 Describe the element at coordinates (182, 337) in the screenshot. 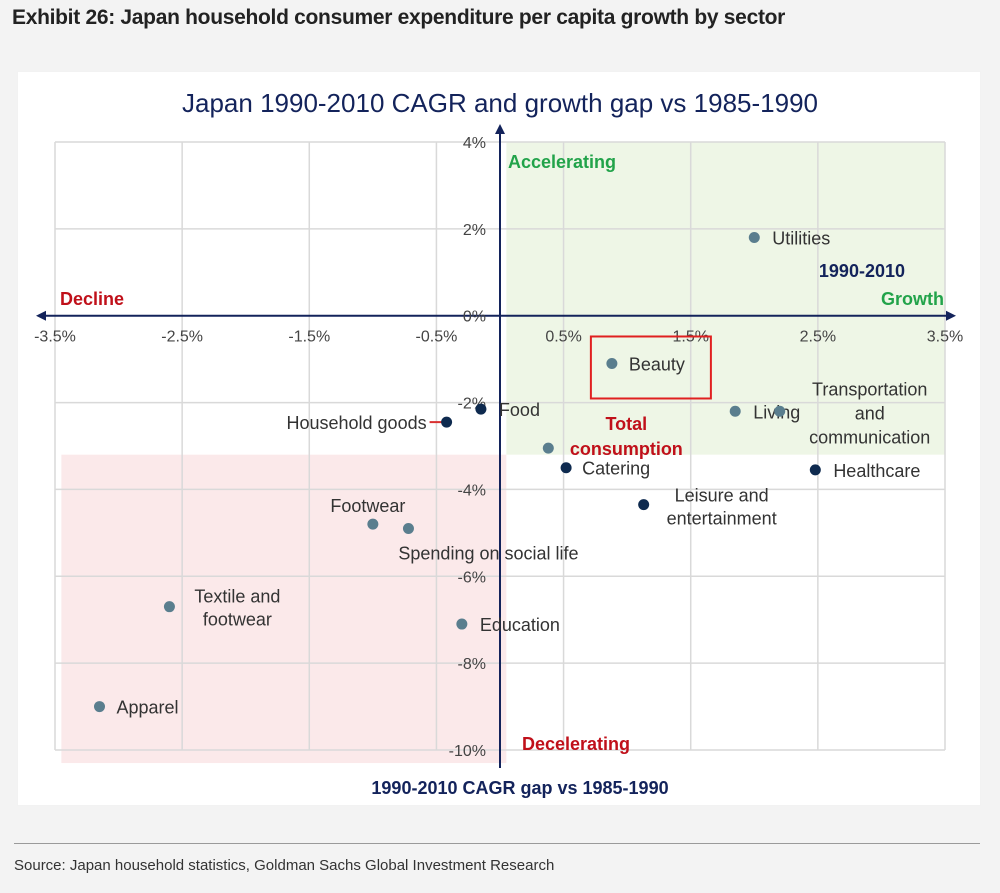

I see `x-tick-label: -2.5%` at that location.